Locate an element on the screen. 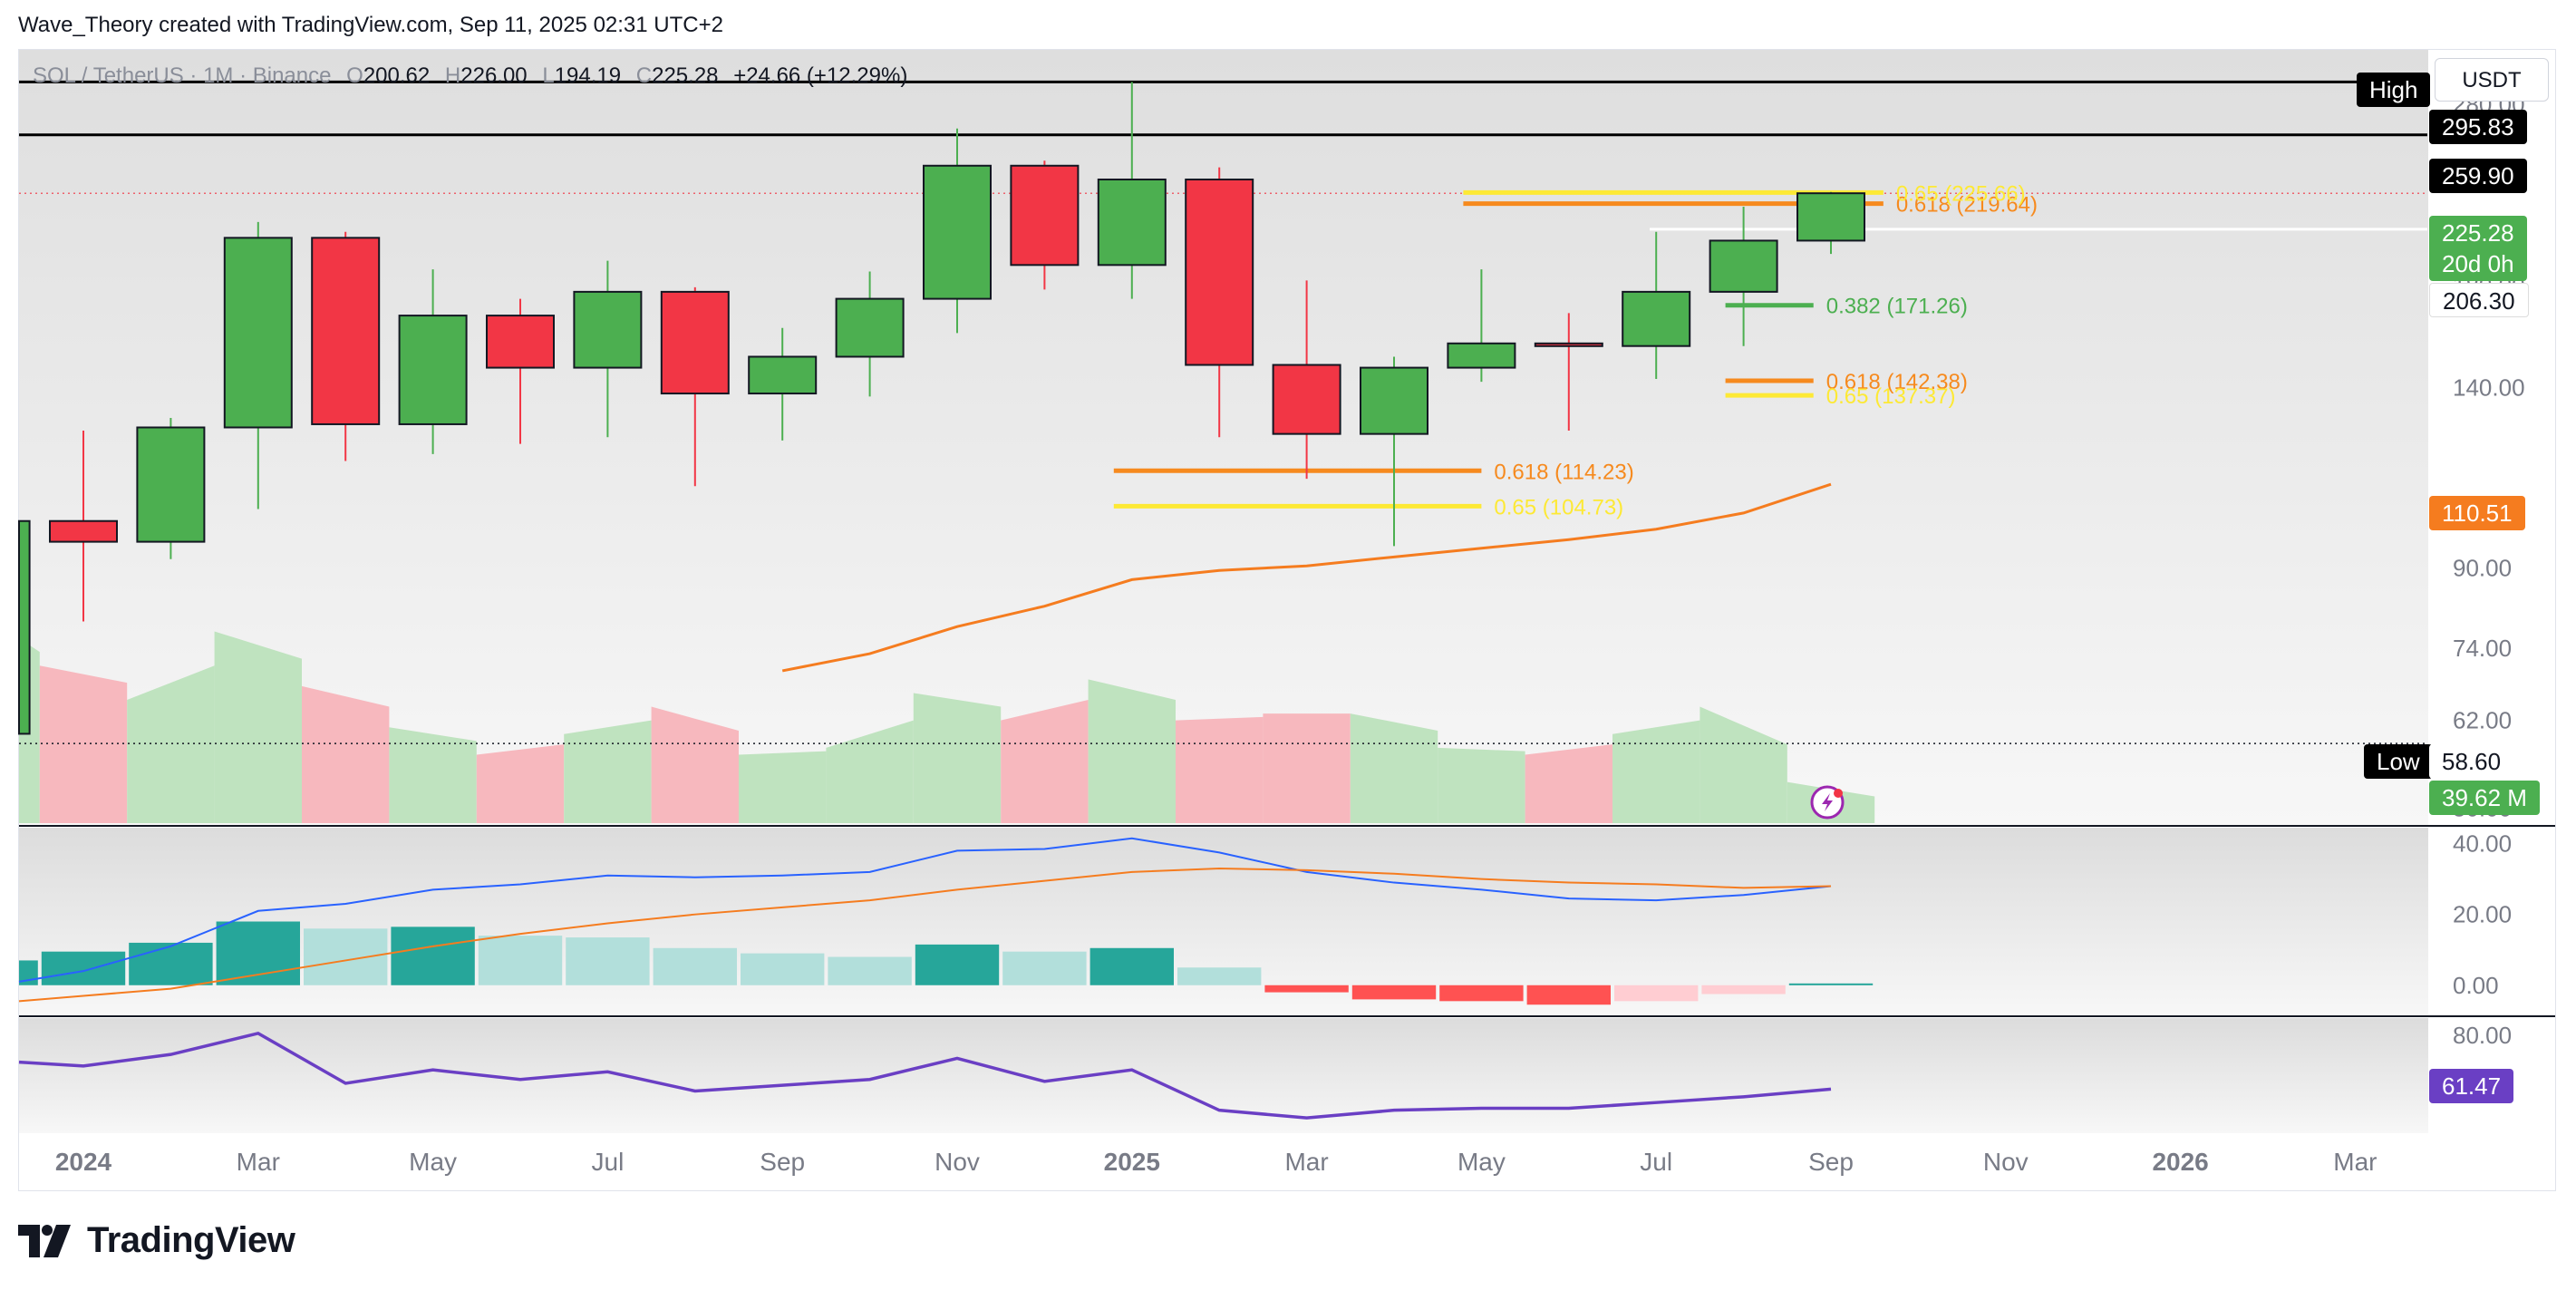 Image resolution: width=2576 pixels, height=1300 pixels. high-label: H is located at coordinates (452, 75).